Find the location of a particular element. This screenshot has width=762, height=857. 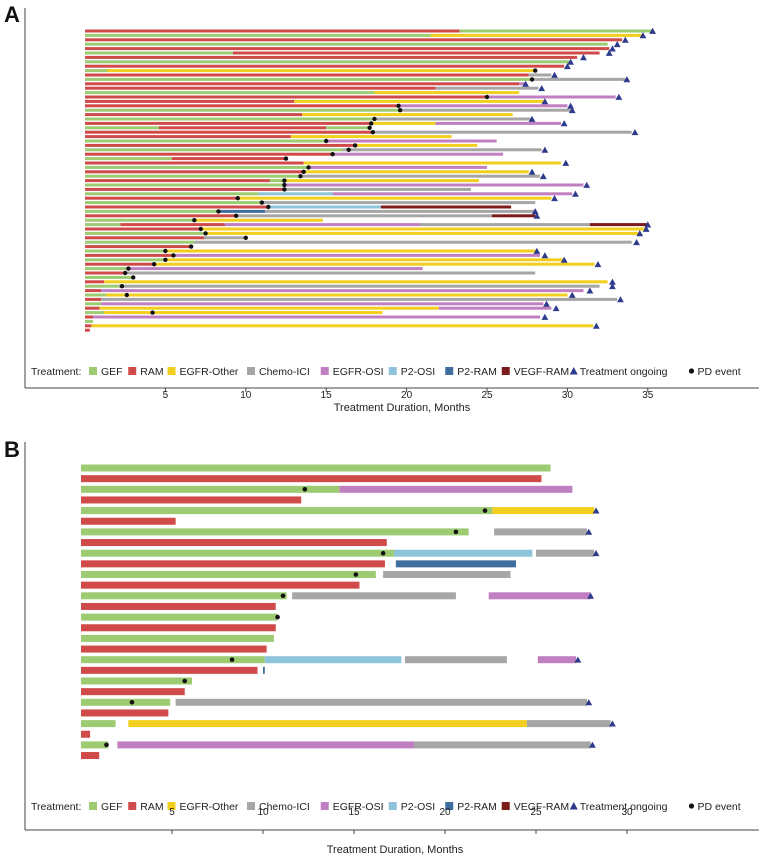

panel-a-legend-label-p2-osi: P2-OSI is located at coordinates (418, 372).